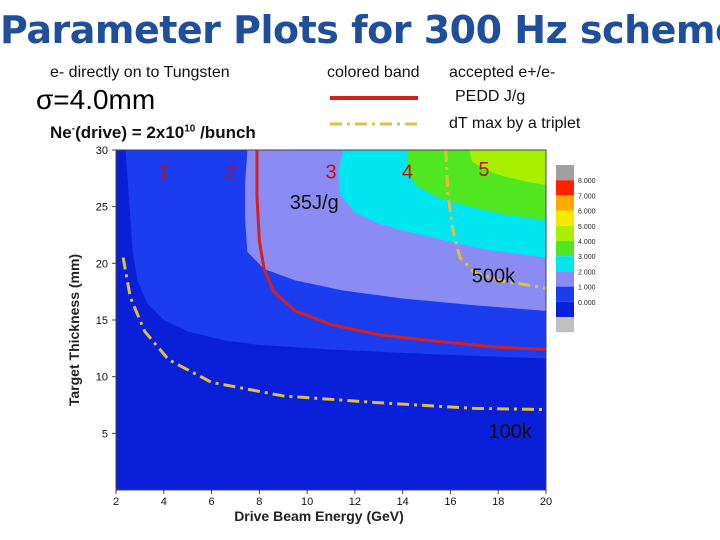  Describe the element at coordinates (102, 208) in the screenshot. I see `y-tick-label: 25` at that location.